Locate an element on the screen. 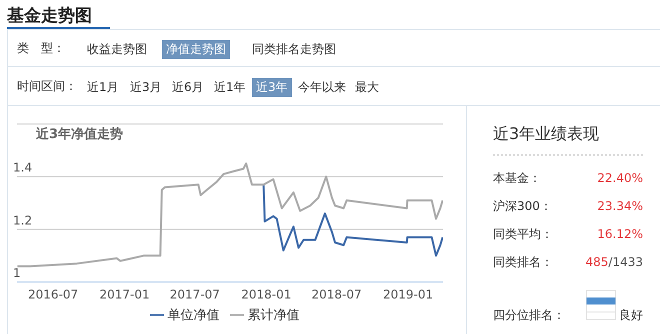 The height and width of the screenshot is (334, 660). text: 近1年 is located at coordinates (230, 87).